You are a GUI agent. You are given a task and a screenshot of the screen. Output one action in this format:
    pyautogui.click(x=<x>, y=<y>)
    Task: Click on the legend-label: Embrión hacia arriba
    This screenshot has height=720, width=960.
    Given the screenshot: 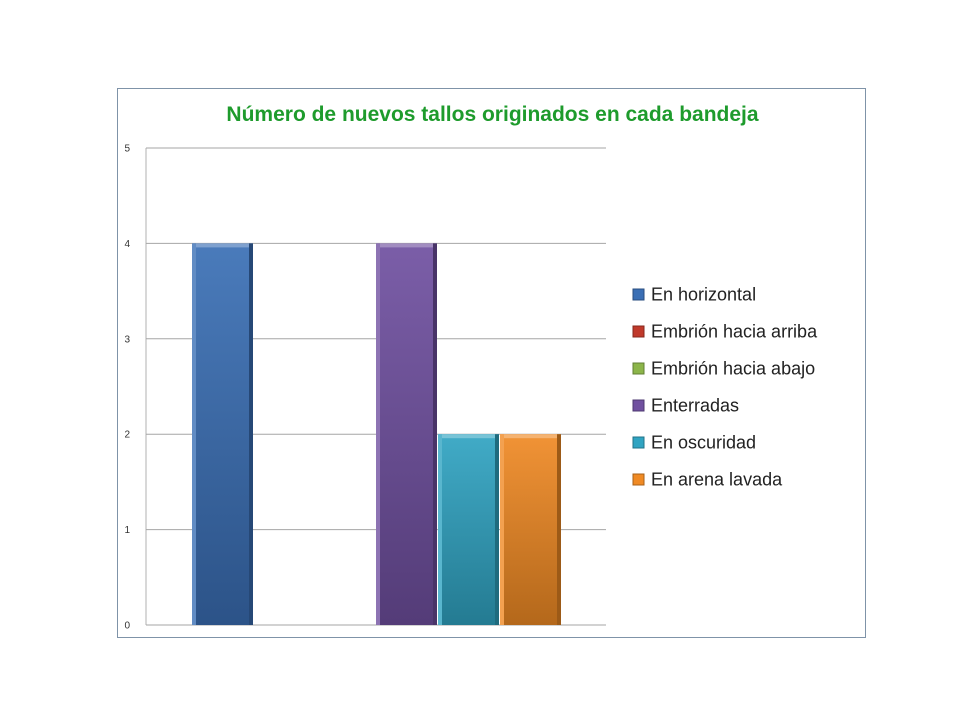 What is the action you would take?
    pyautogui.click(x=734, y=332)
    